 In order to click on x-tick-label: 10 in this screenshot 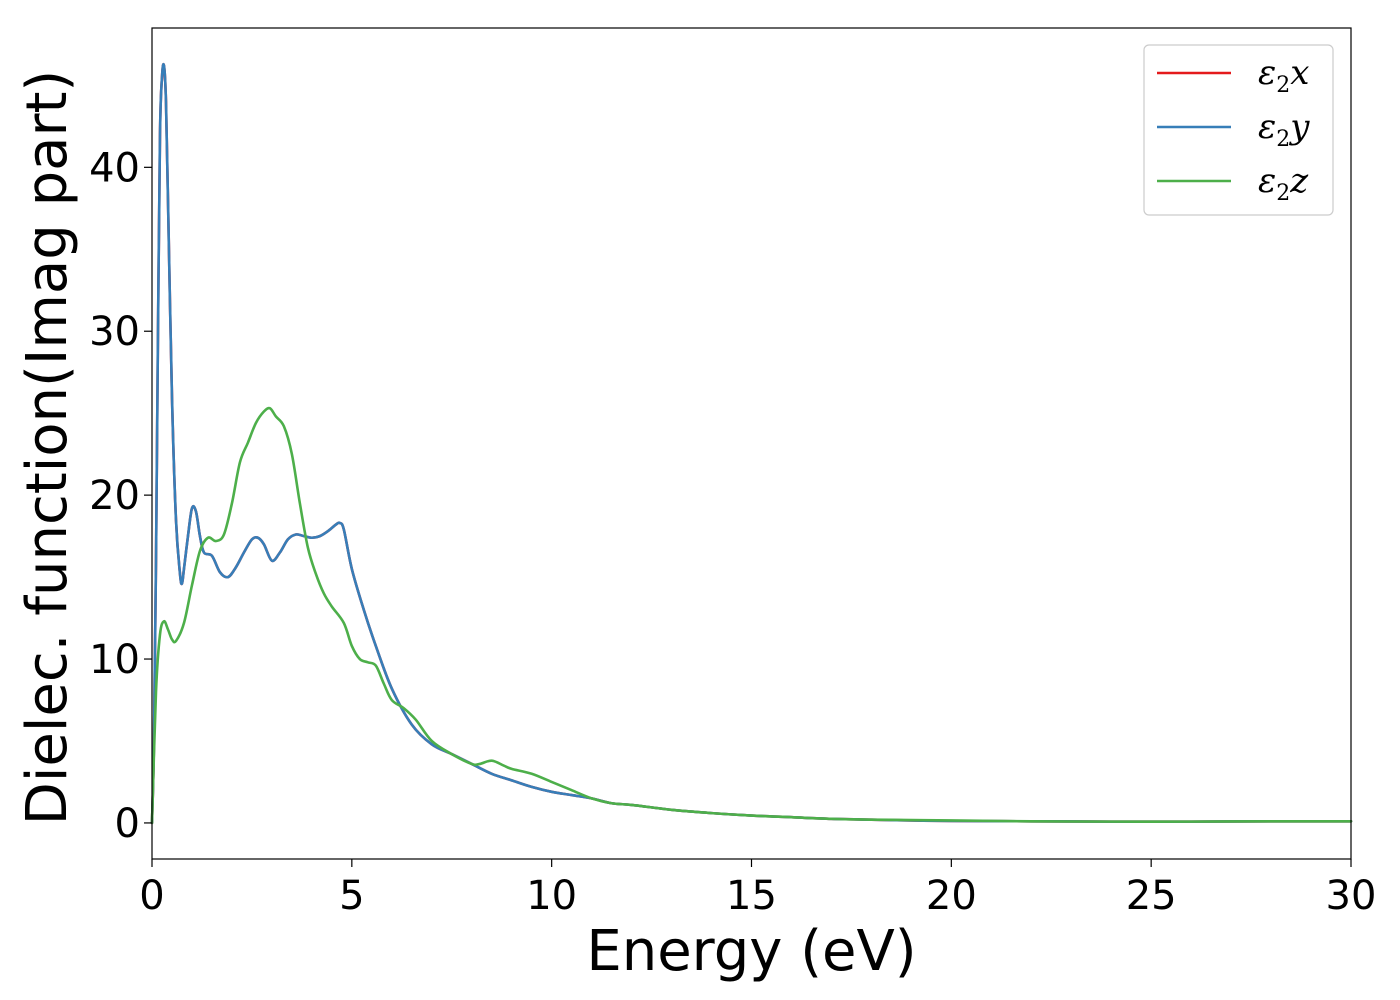, I will do `click(551, 896)`.